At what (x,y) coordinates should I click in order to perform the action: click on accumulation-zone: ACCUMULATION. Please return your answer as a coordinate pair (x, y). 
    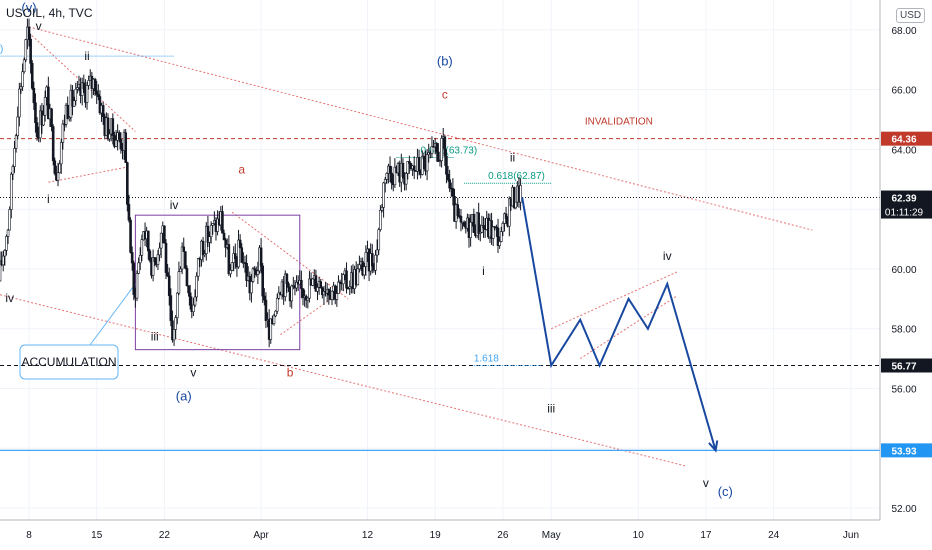
    Looking at the image, I should click on (160, 297).